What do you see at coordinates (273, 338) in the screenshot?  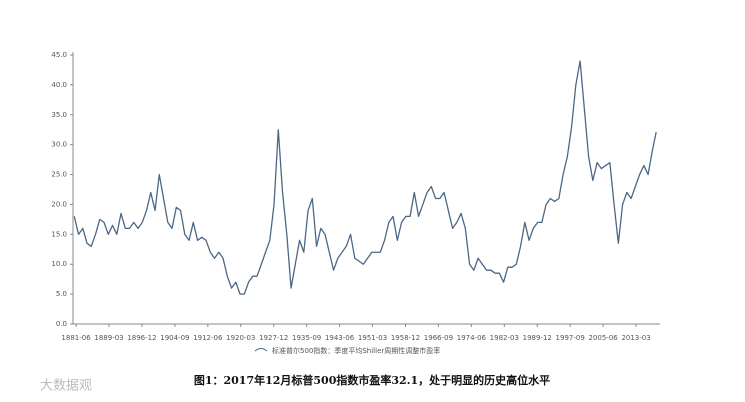 I see `x-tick-label: 1927-12` at bounding box center [273, 338].